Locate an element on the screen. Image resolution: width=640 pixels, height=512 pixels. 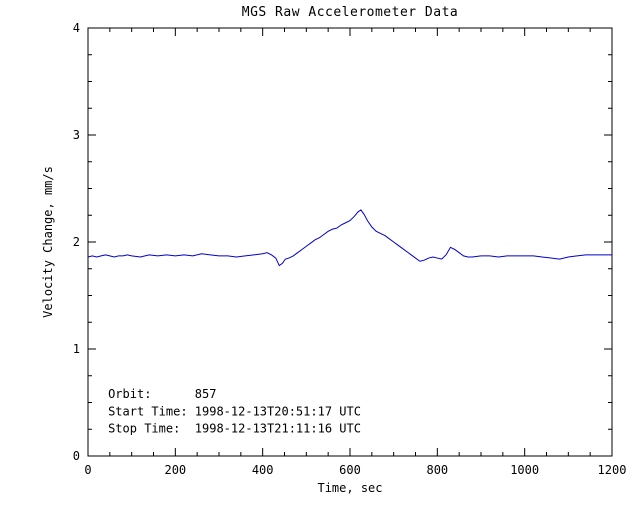
x-tick-label: 1200 is located at coordinates (612, 470).